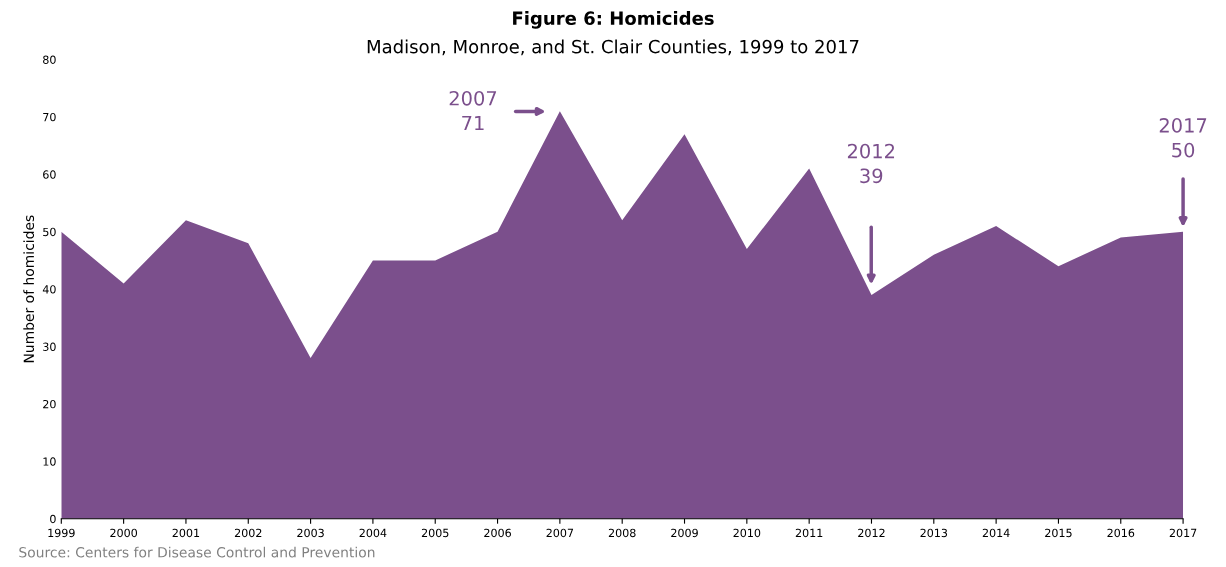 This screenshot has width=1226, height=567. Describe the element at coordinates (248, 533) in the screenshot. I see `x-tick-label: 2002` at that location.